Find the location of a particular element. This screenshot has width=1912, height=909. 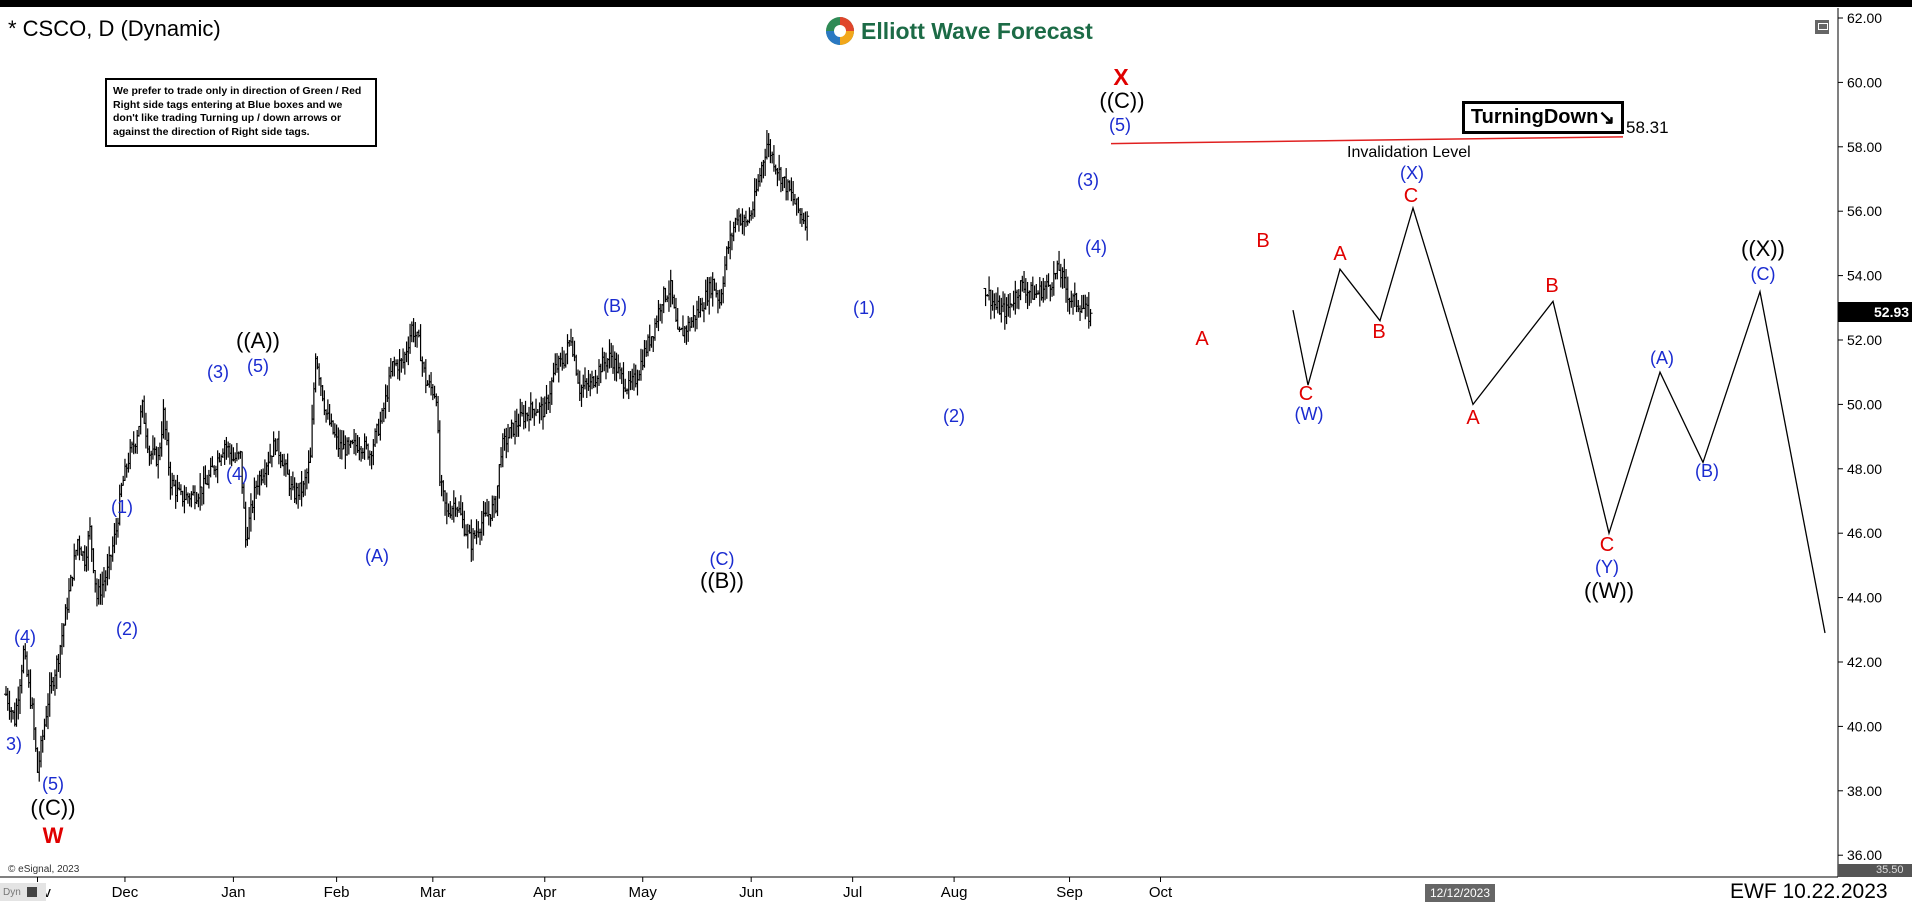

toolbar-label: Dyn is located at coordinates (12, 892).